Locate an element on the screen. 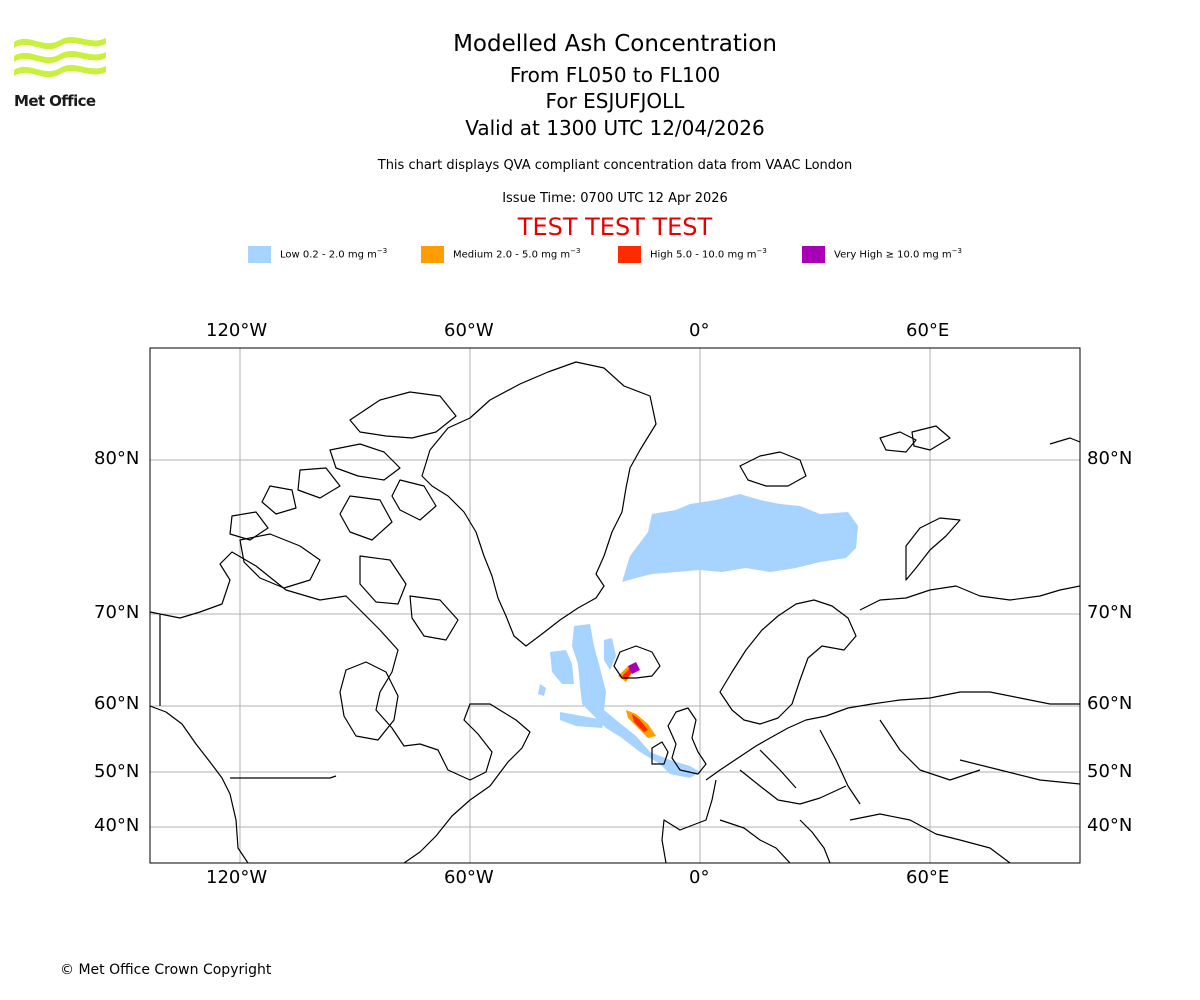 This screenshot has width=1200, height=1000. lat-tick-left-80n: 80°N is located at coordinates (117, 458).